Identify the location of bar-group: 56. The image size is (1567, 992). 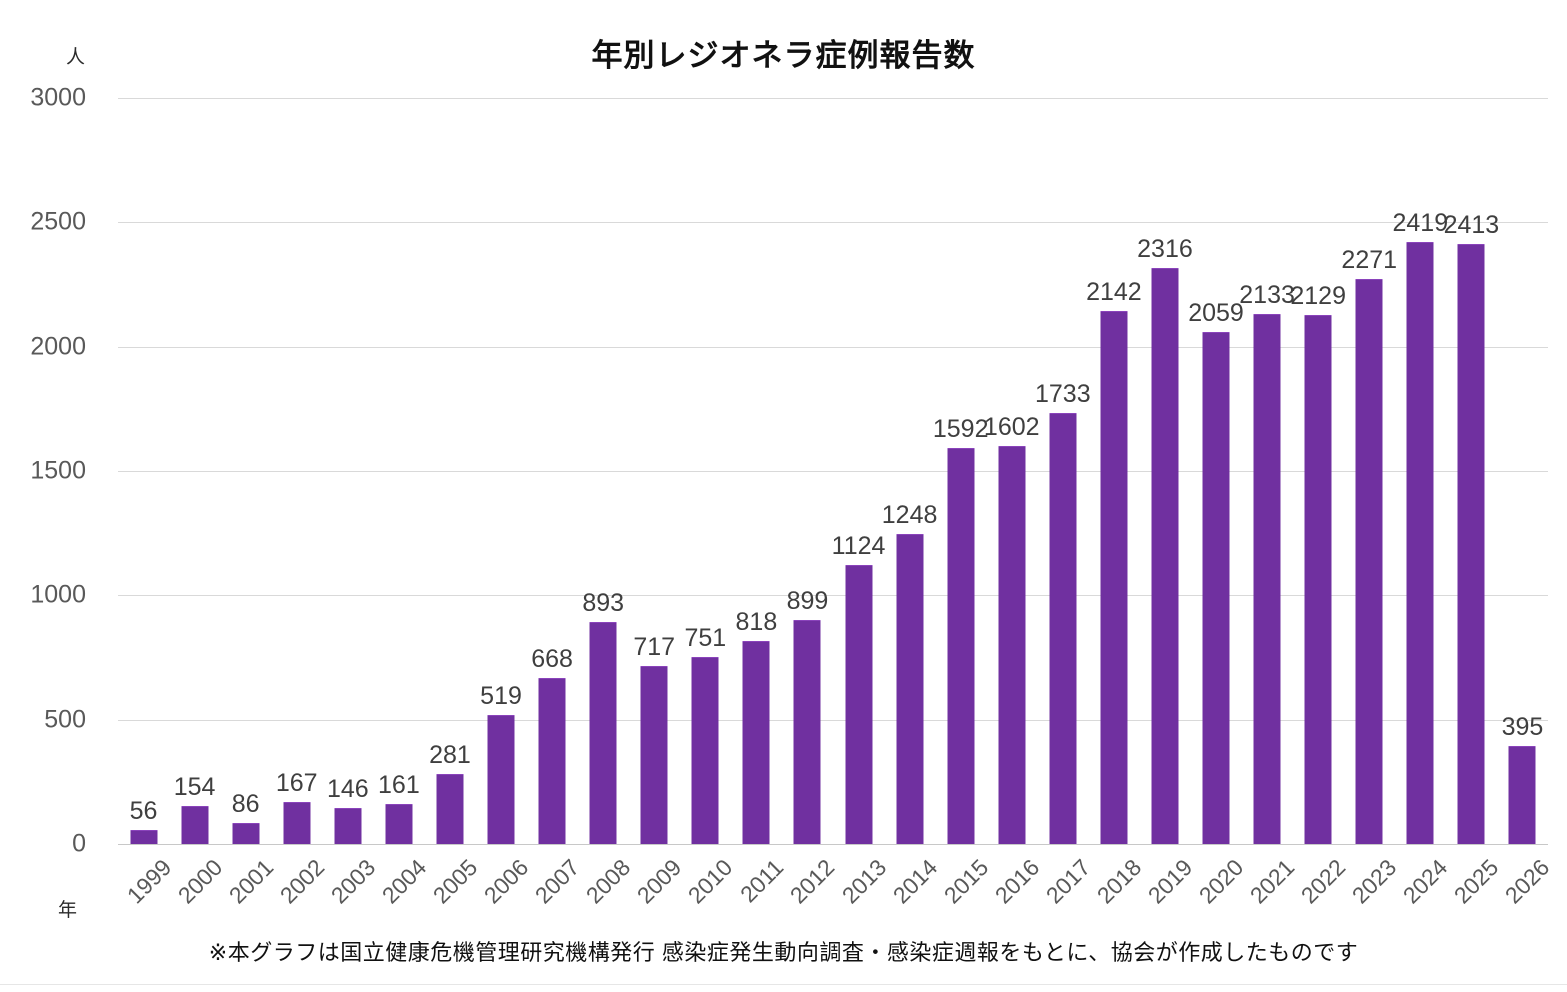
(143, 471).